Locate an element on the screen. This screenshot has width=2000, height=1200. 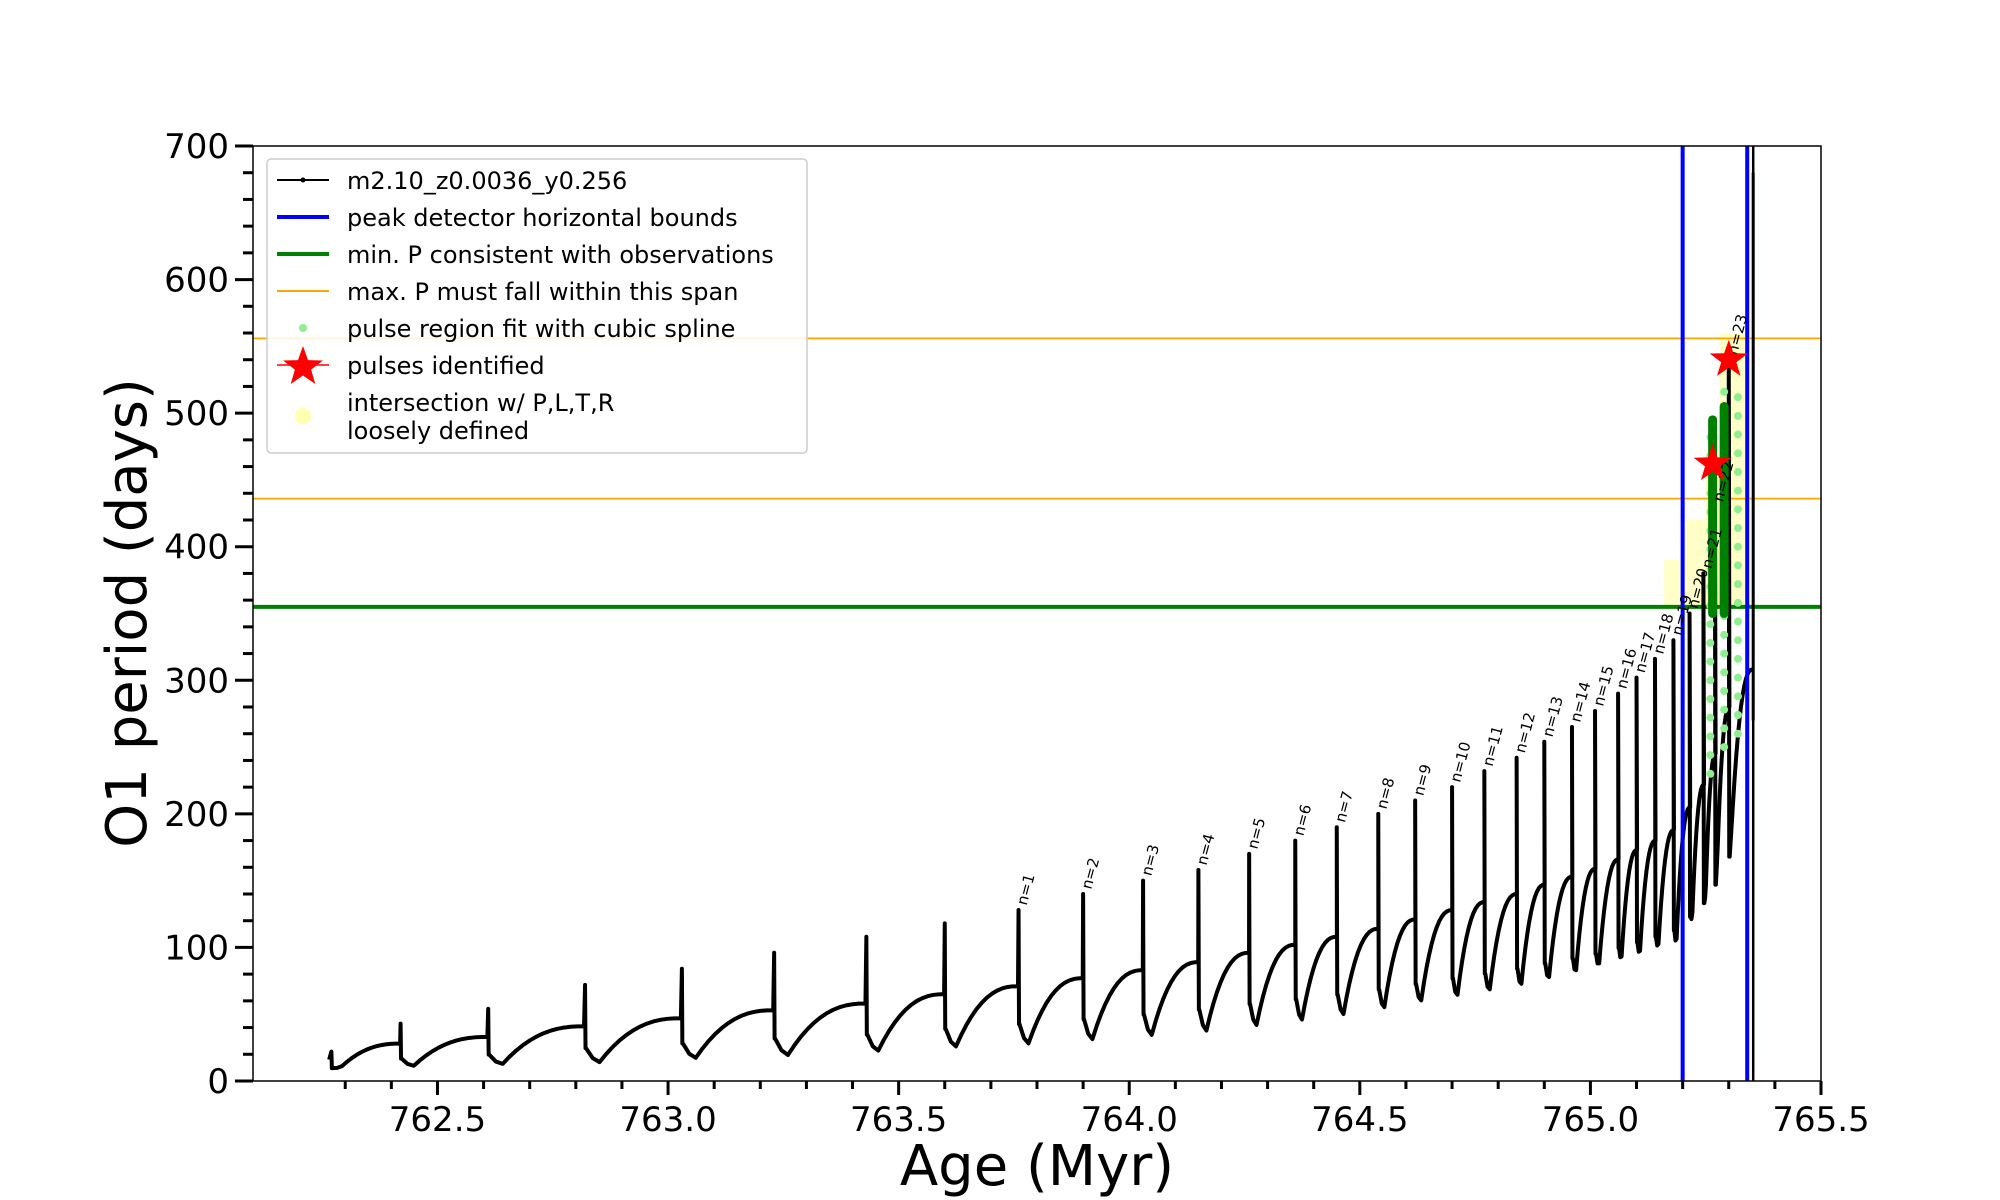
x-tick-label: 765.5 is located at coordinates (1820, 1120).